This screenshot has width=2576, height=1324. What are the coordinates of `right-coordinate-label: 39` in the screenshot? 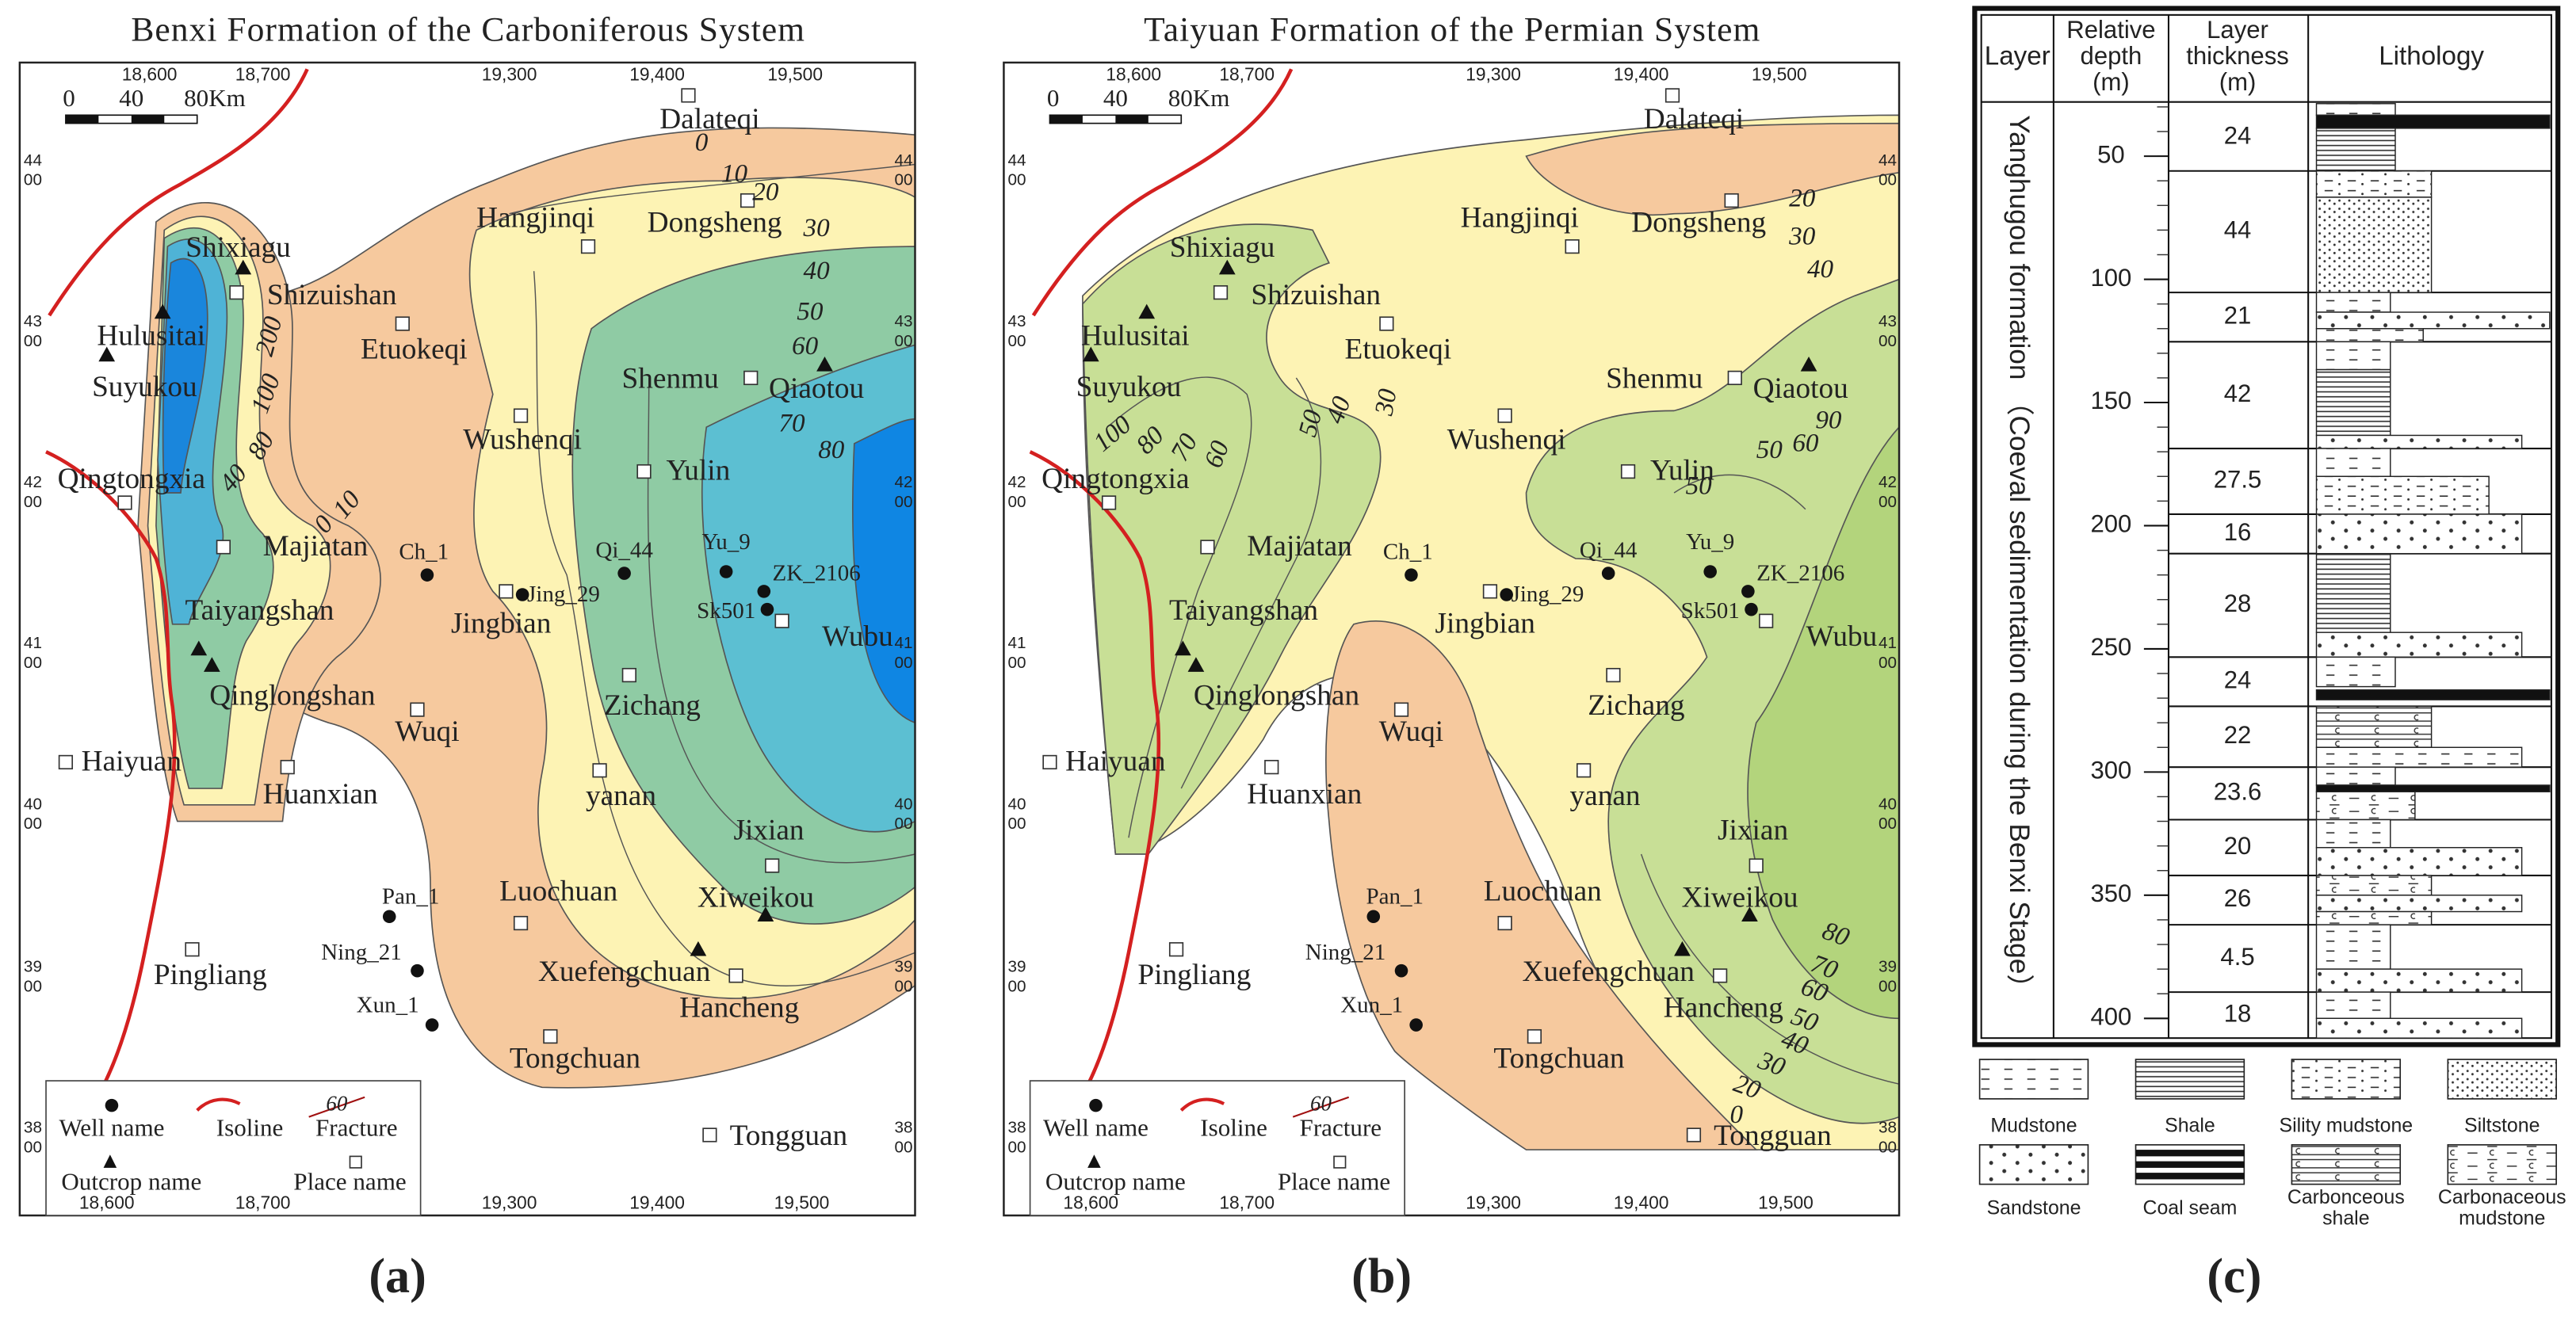 It's located at (903, 966).